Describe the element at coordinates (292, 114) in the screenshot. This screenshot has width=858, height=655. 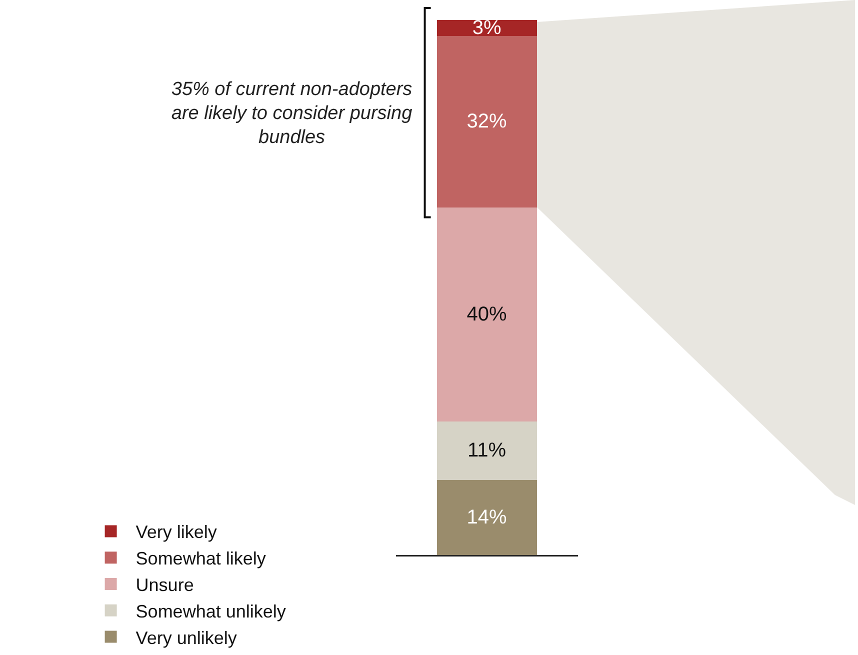
I see `text: 35% of current non-adopters are likely to consider pursing bundles` at that location.